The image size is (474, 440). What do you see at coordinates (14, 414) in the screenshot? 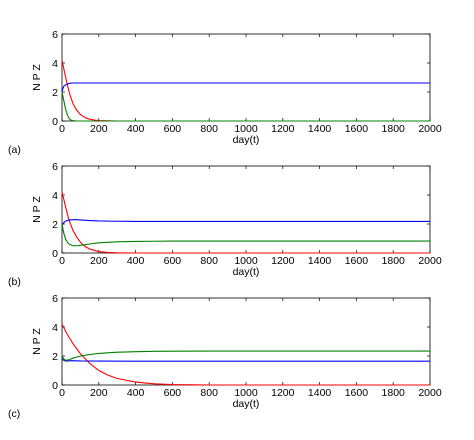
I see `panel-label: (c)` at bounding box center [14, 414].